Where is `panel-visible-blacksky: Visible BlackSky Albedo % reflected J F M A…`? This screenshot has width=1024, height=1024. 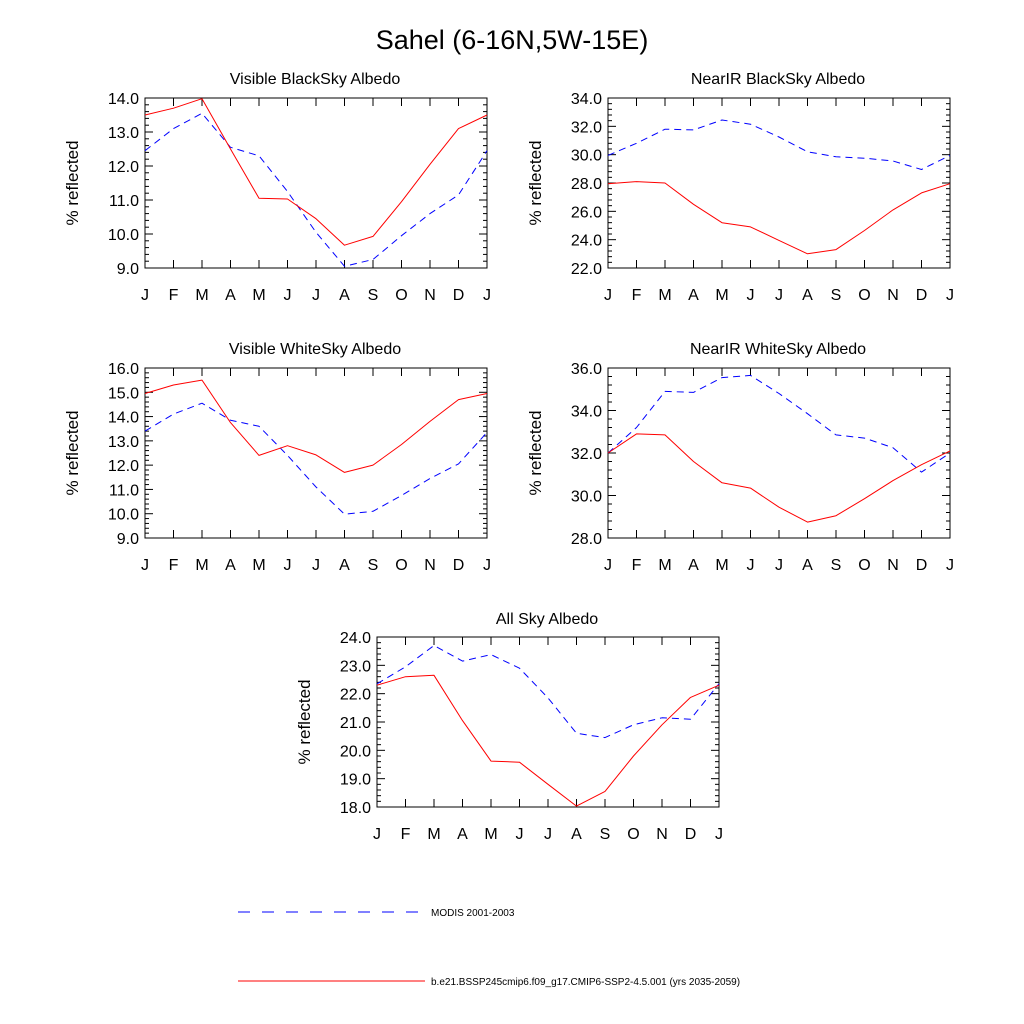 panel-visible-blacksky: Visible BlackSky Albedo % reflected J F M A… is located at coordinates (277, 187).